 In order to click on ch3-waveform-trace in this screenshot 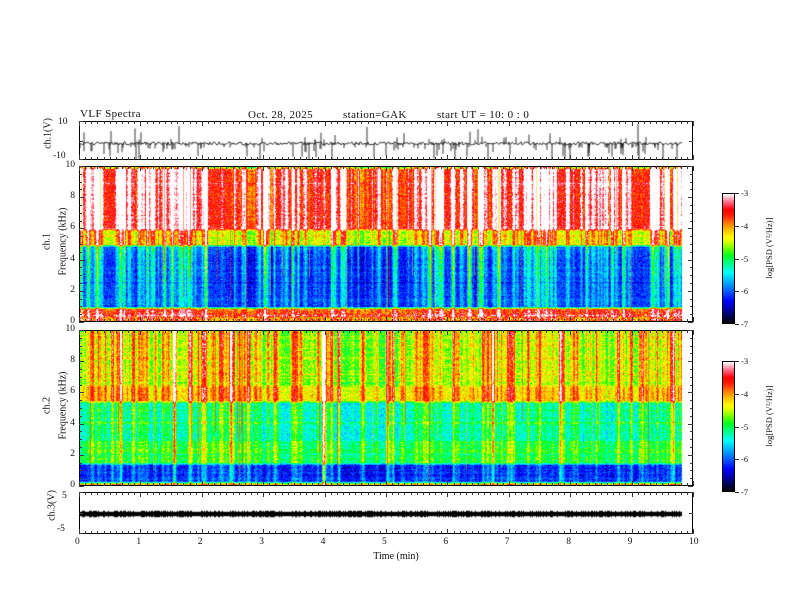, I will do `click(386, 513)`.